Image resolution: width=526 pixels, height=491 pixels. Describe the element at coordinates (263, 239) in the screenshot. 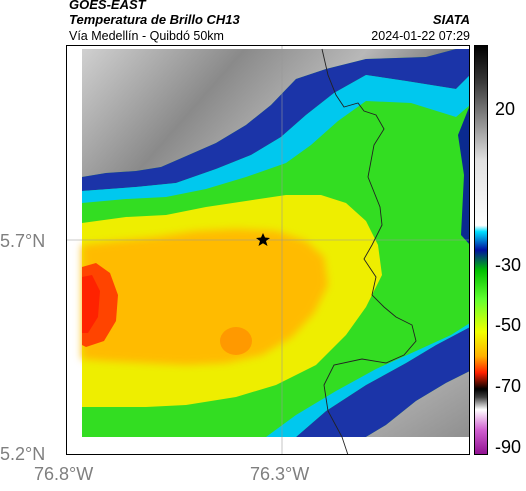

I see `location-star-icon` at that location.